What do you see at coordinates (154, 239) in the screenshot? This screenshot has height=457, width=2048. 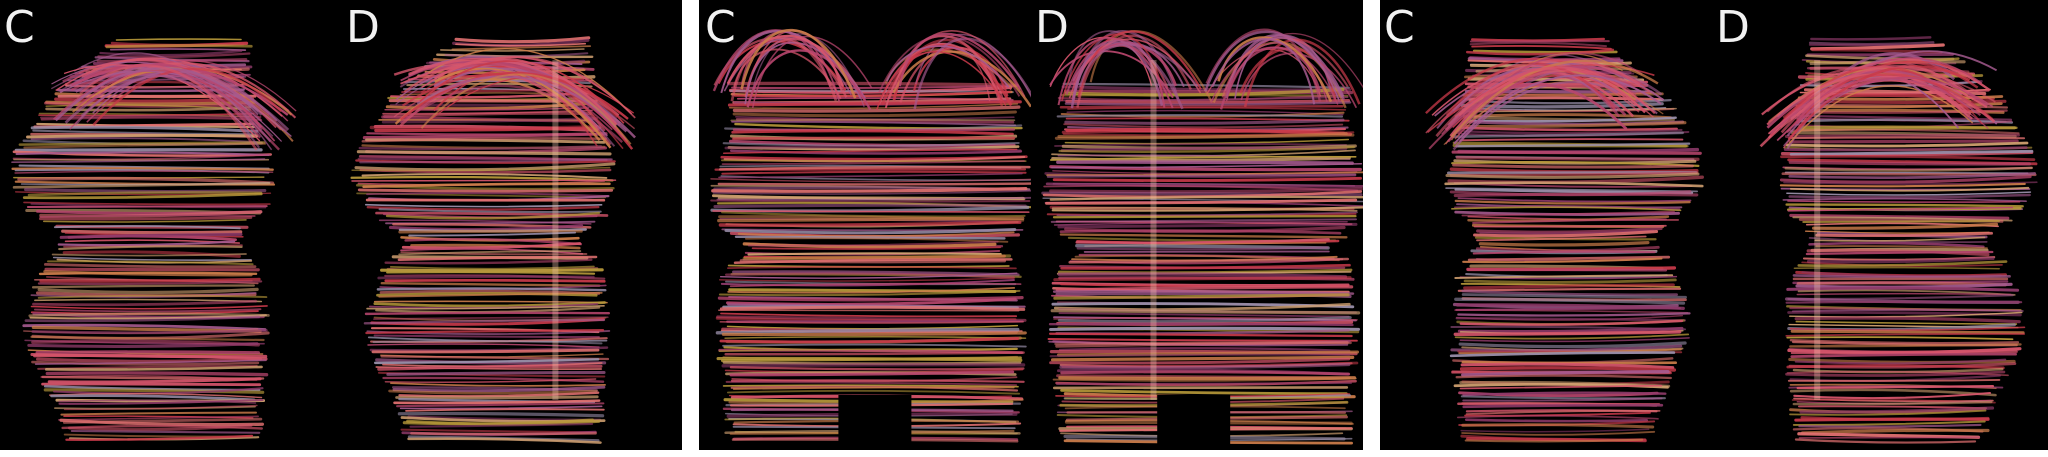 I see `fiber-render-1c` at bounding box center [154, 239].